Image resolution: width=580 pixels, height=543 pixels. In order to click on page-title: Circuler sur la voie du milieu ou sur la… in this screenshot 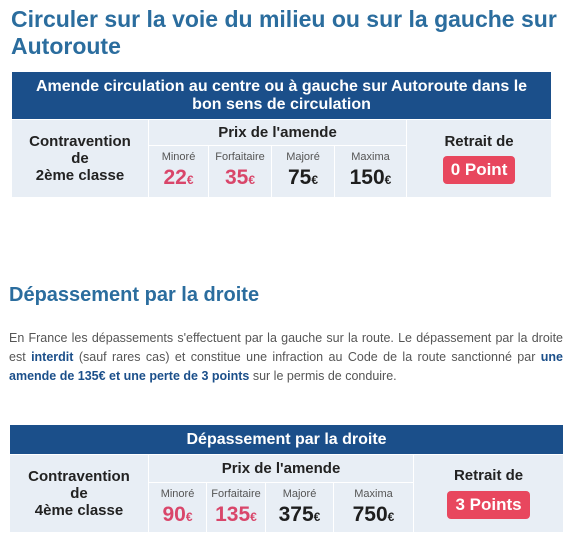, I will do `click(284, 32)`.